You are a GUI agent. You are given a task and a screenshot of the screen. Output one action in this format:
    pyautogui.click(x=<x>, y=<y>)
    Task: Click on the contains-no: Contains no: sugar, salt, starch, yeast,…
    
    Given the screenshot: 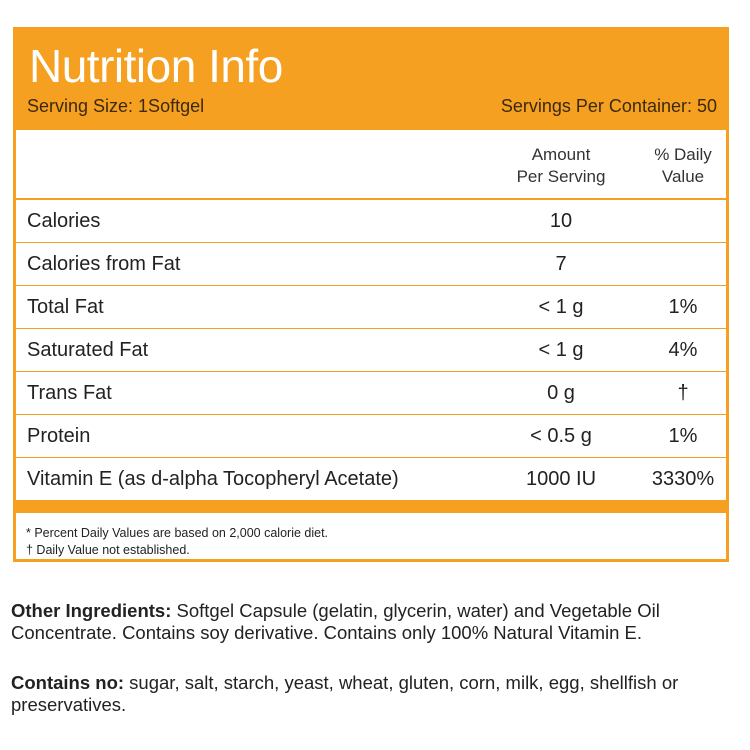 What is the action you would take?
    pyautogui.click(x=373, y=694)
    